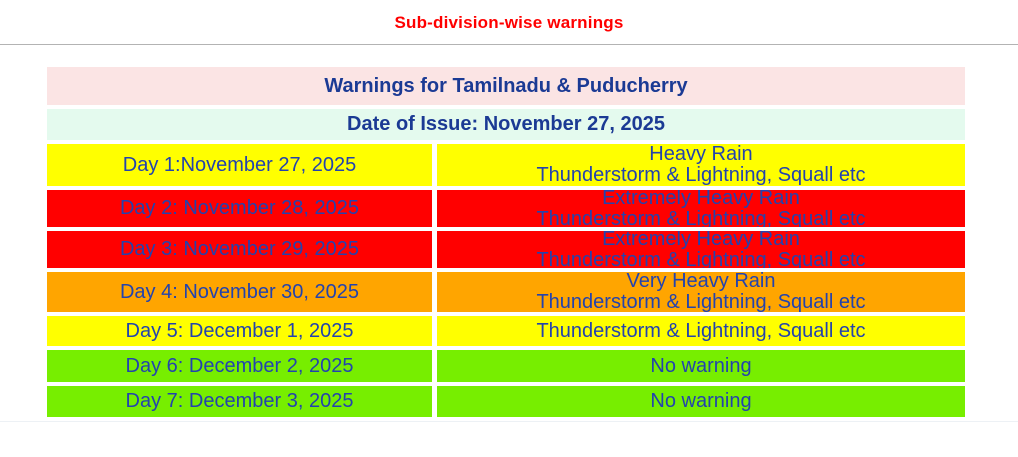  Describe the element at coordinates (701, 282) in the screenshot. I see `warning-line-1: Very Heavy Rain` at that location.